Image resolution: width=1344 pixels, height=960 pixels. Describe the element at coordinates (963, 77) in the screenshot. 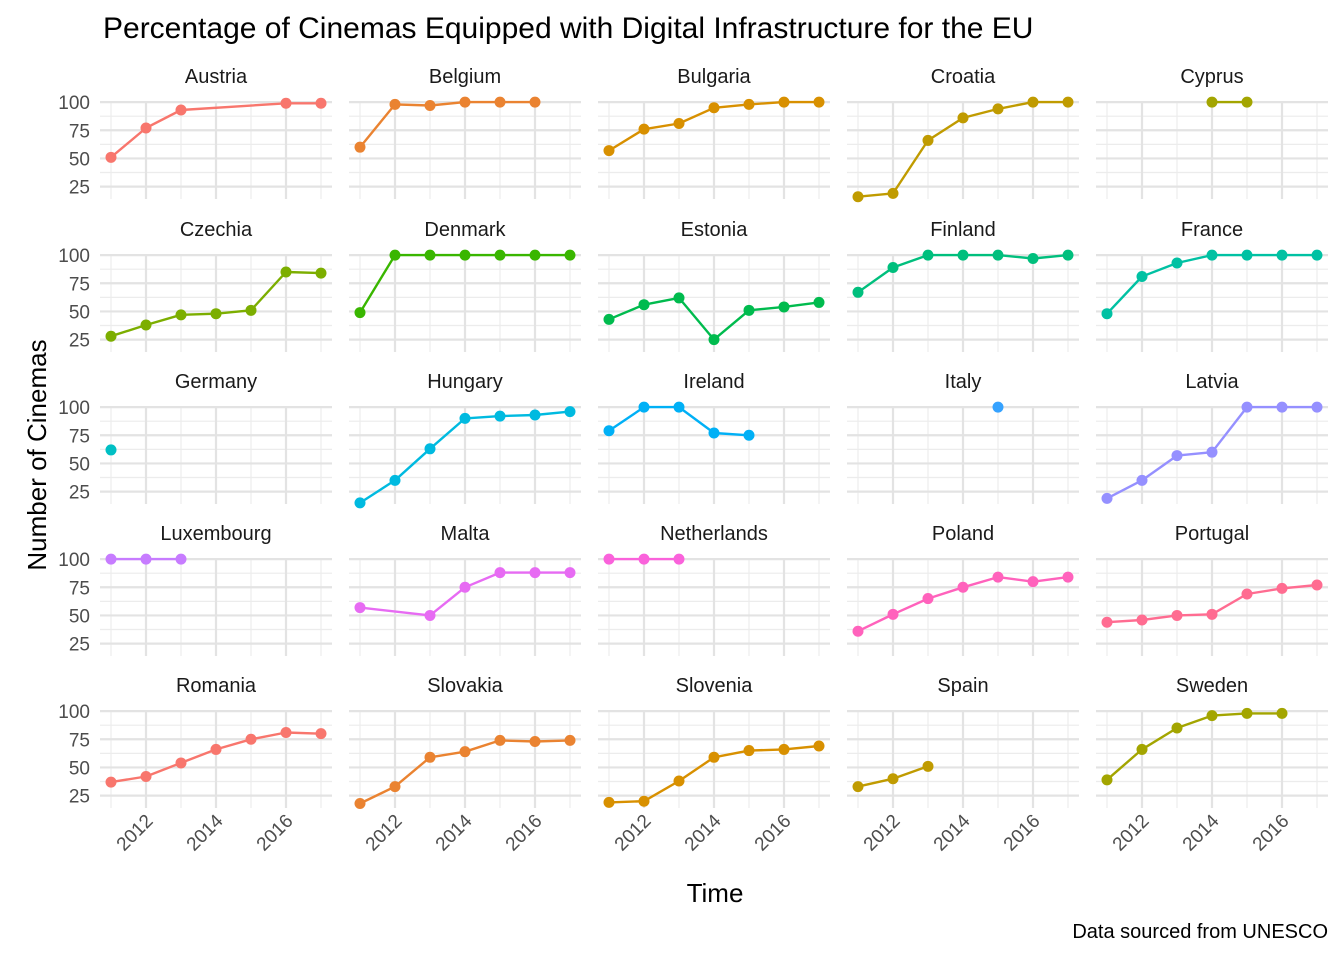

I see `facet-strip-title: Croatia` at that location.